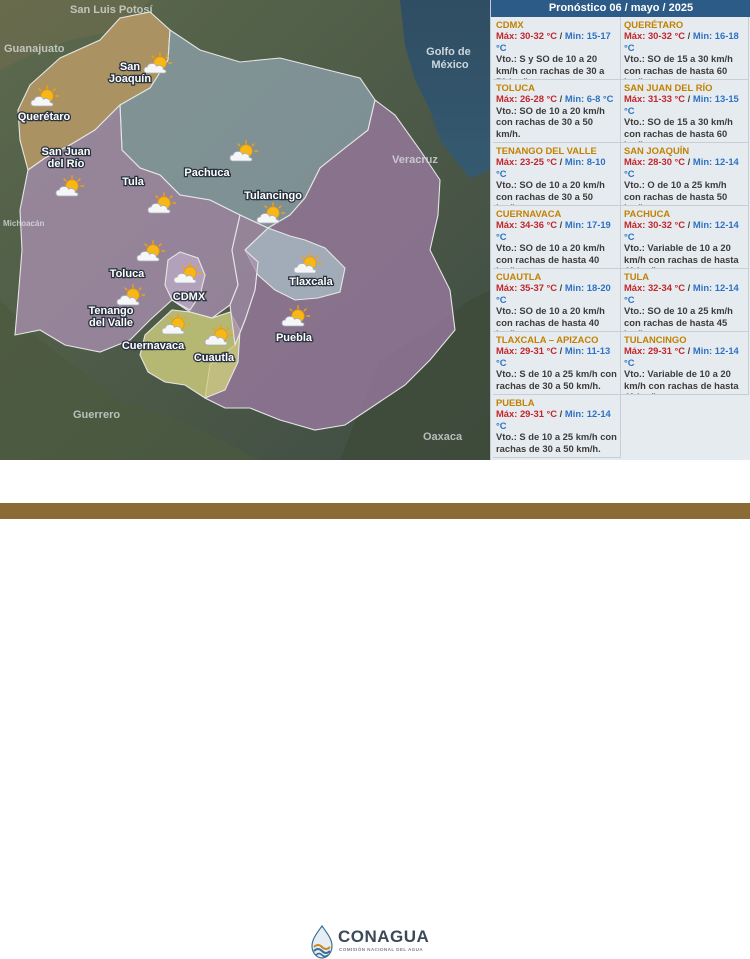 The height and width of the screenshot is (959, 750). Describe the element at coordinates (133, 182) in the screenshot. I see `city-label-tula: Tula` at that location.